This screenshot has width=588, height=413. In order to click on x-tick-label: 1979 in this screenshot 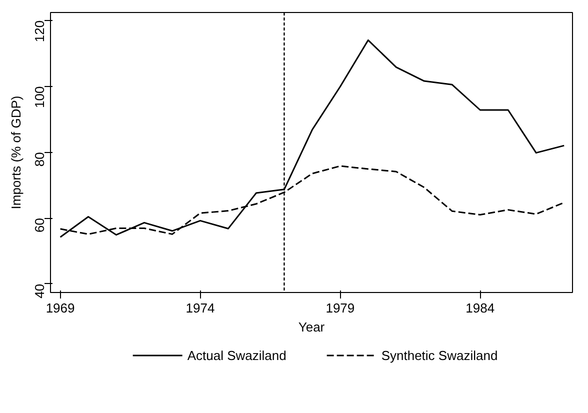, I will do `click(340, 308)`.